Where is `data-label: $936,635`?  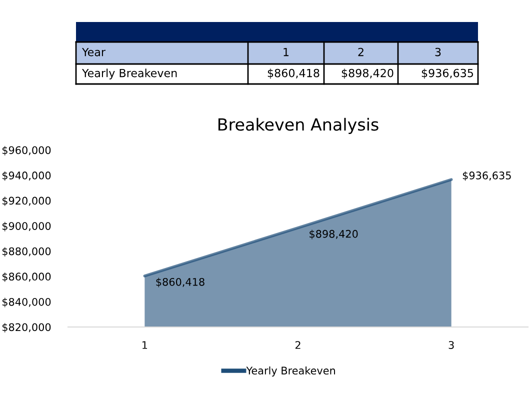
data-label: $936,635 is located at coordinates (486, 176).